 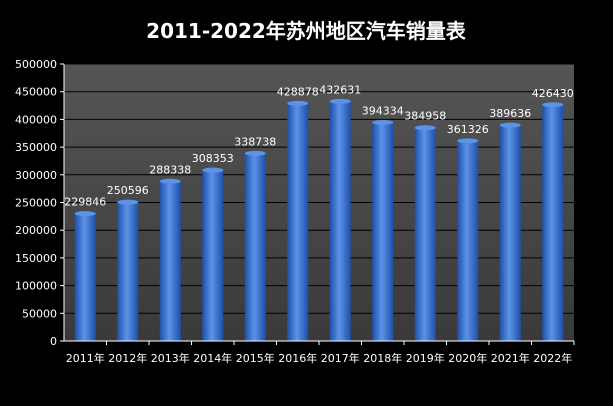 What do you see at coordinates (552, 358) in the screenshot?
I see `x-tick-label: 2022年` at bounding box center [552, 358].